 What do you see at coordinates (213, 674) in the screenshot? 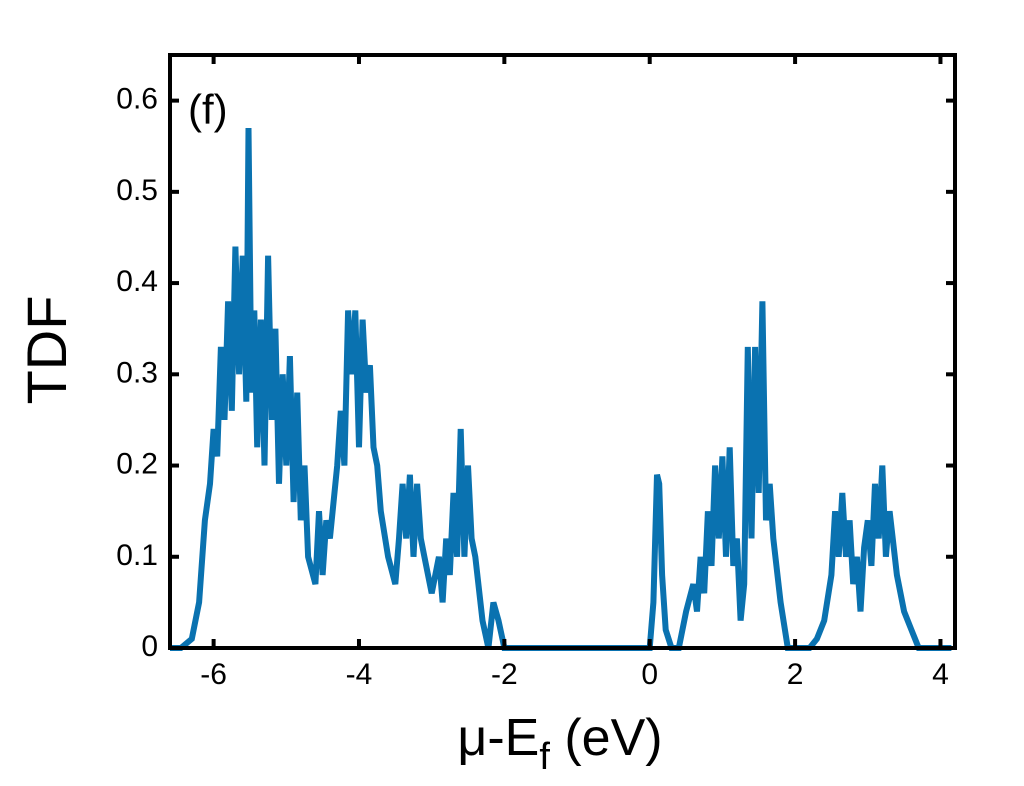
I see `x-tick-label: -6` at bounding box center [213, 674].